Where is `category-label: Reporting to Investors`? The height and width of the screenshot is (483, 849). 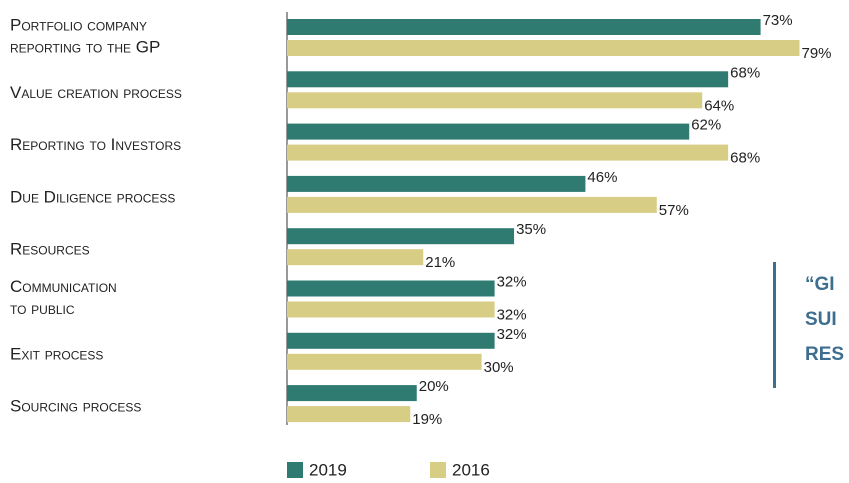
category-label: Reporting to Investors is located at coordinates (95, 144).